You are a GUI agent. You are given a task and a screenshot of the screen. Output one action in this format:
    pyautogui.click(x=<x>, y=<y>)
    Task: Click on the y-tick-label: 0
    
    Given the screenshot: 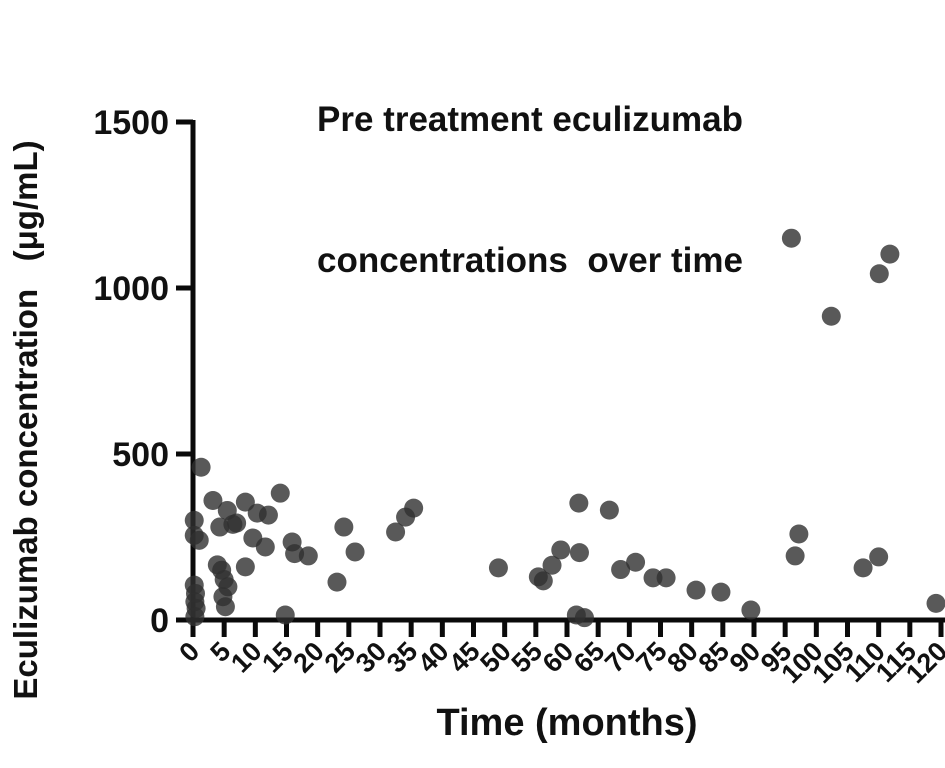 What is the action you would take?
    pyautogui.click(x=159, y=621)
    